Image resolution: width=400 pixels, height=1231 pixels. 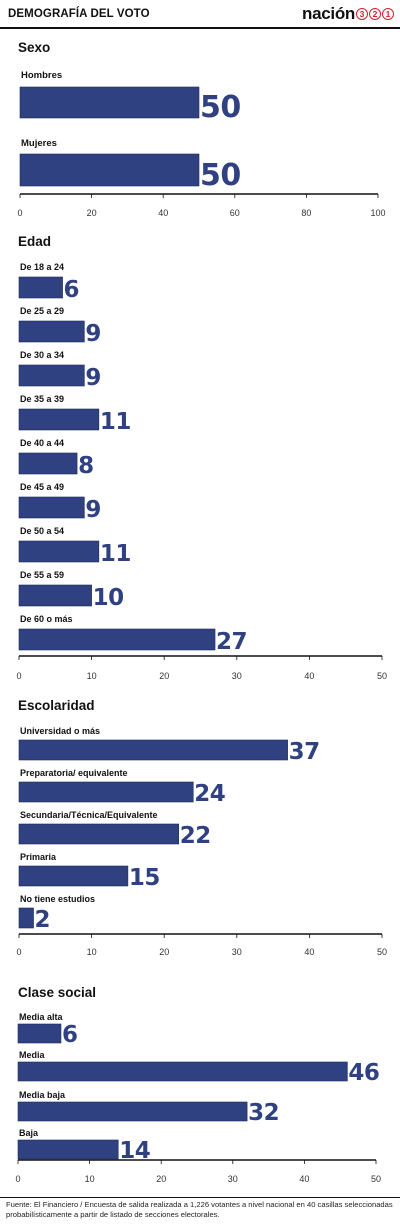 I want to click on category-label: De 35 a 39, so click(x=42, y=399).